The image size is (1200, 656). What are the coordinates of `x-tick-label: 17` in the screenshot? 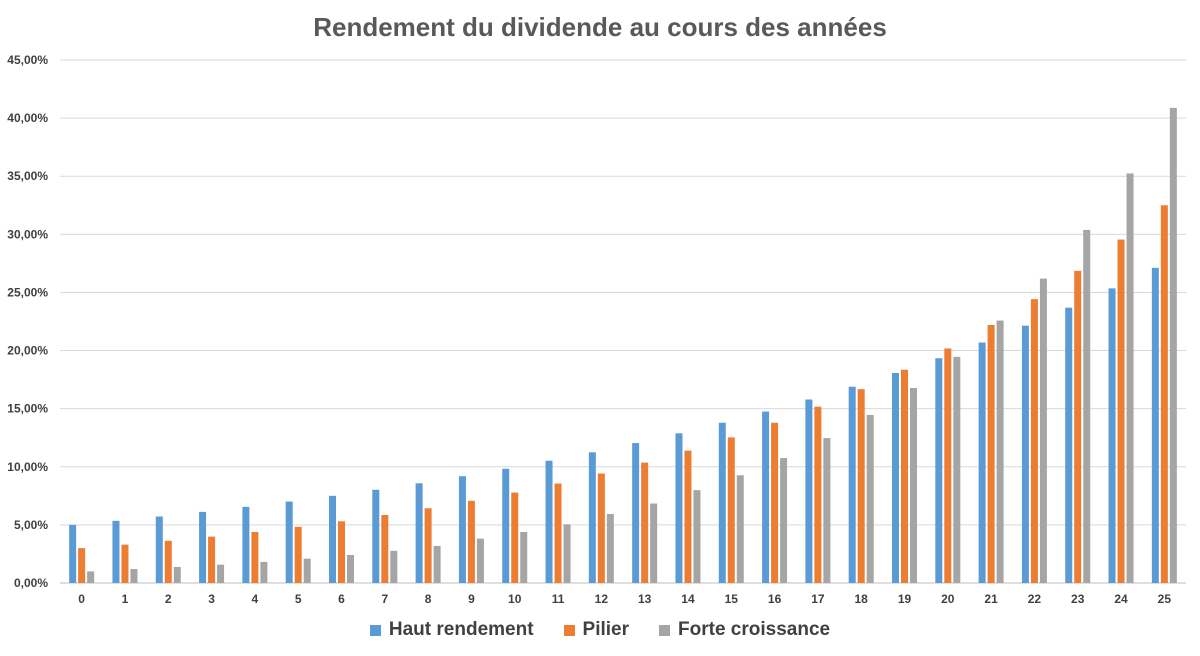 It's located at (818, 599).